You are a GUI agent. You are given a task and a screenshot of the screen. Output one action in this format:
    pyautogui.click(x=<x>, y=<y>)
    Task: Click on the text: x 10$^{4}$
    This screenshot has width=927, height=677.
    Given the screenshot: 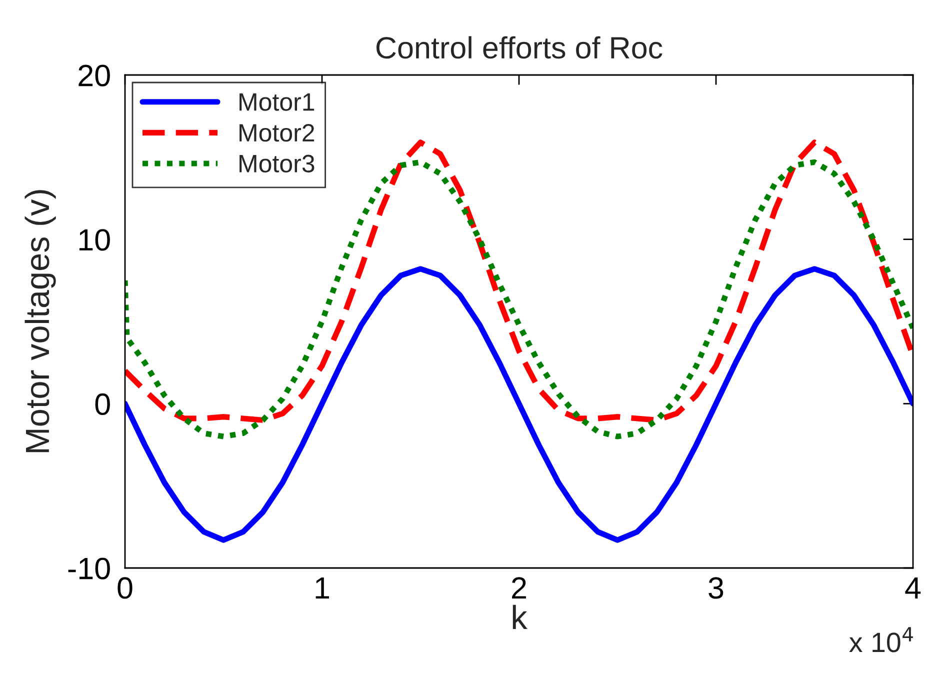 What is the action you would take?
    pyautogui.click(x=881, y=639)
    